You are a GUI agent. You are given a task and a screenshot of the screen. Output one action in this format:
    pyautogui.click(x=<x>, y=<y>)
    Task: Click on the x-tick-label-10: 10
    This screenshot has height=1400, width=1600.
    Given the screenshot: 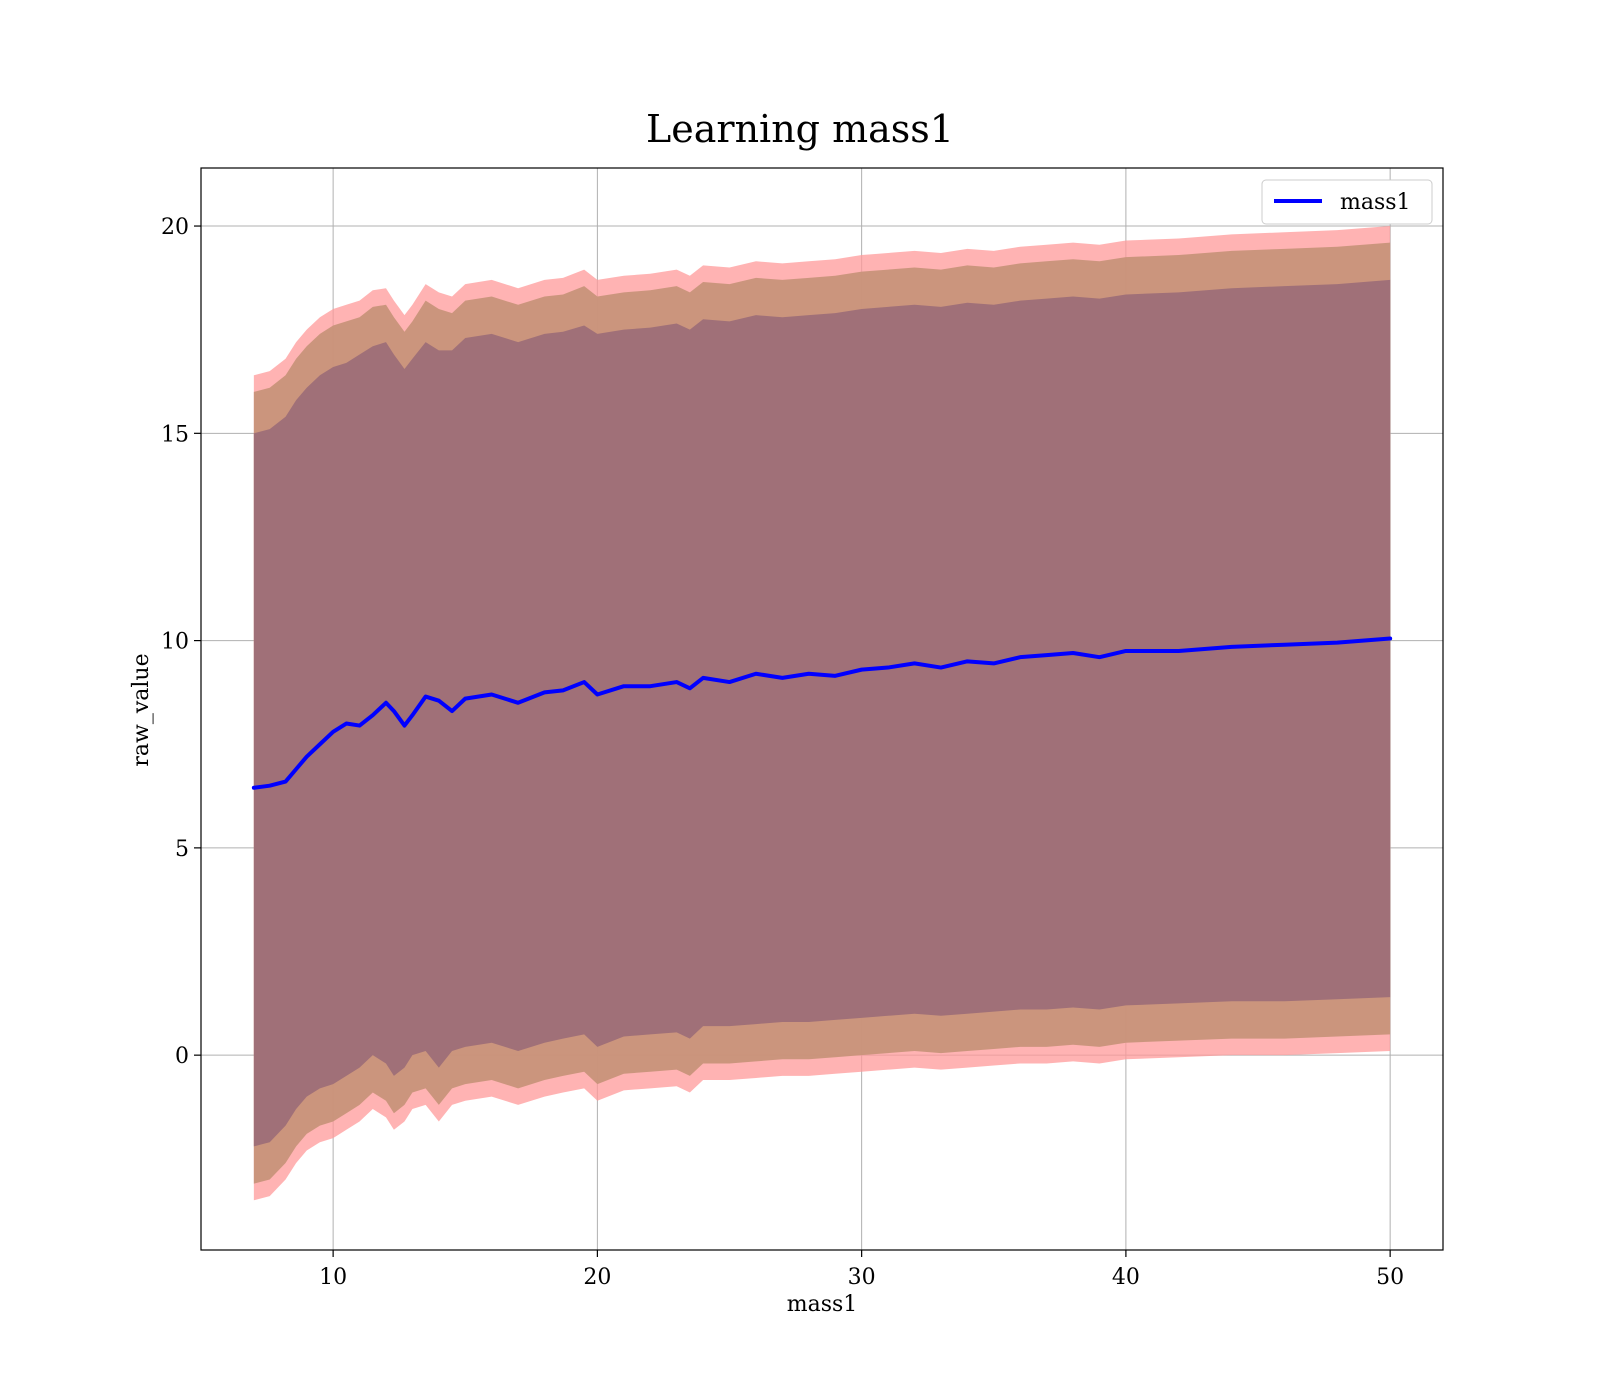 What is the action you would take?
    pyautogui.click(x=333, y=1277)
    